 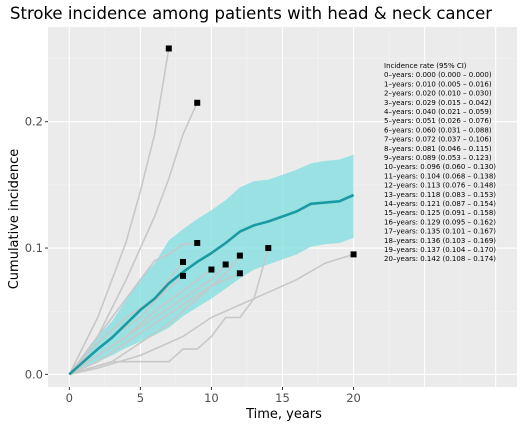 What do you see at coordinates (440, 176) in the screenshot?
I see `annotation-line: 11–years: 0.104 (0.068 – 0.138)` at bounding box center [440, 176].